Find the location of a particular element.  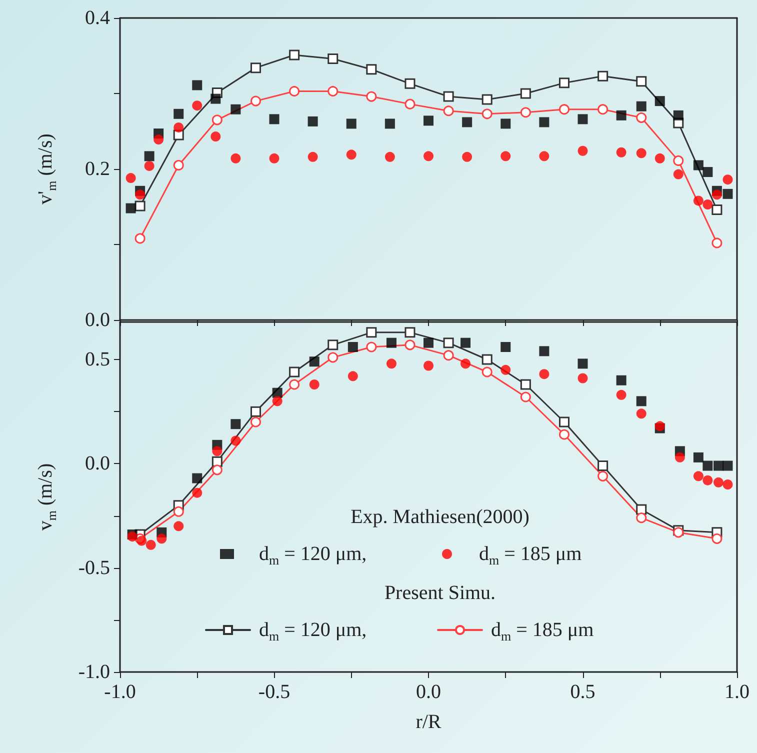

x-tick-label: 0.5 is located at coordinates (583, 692).